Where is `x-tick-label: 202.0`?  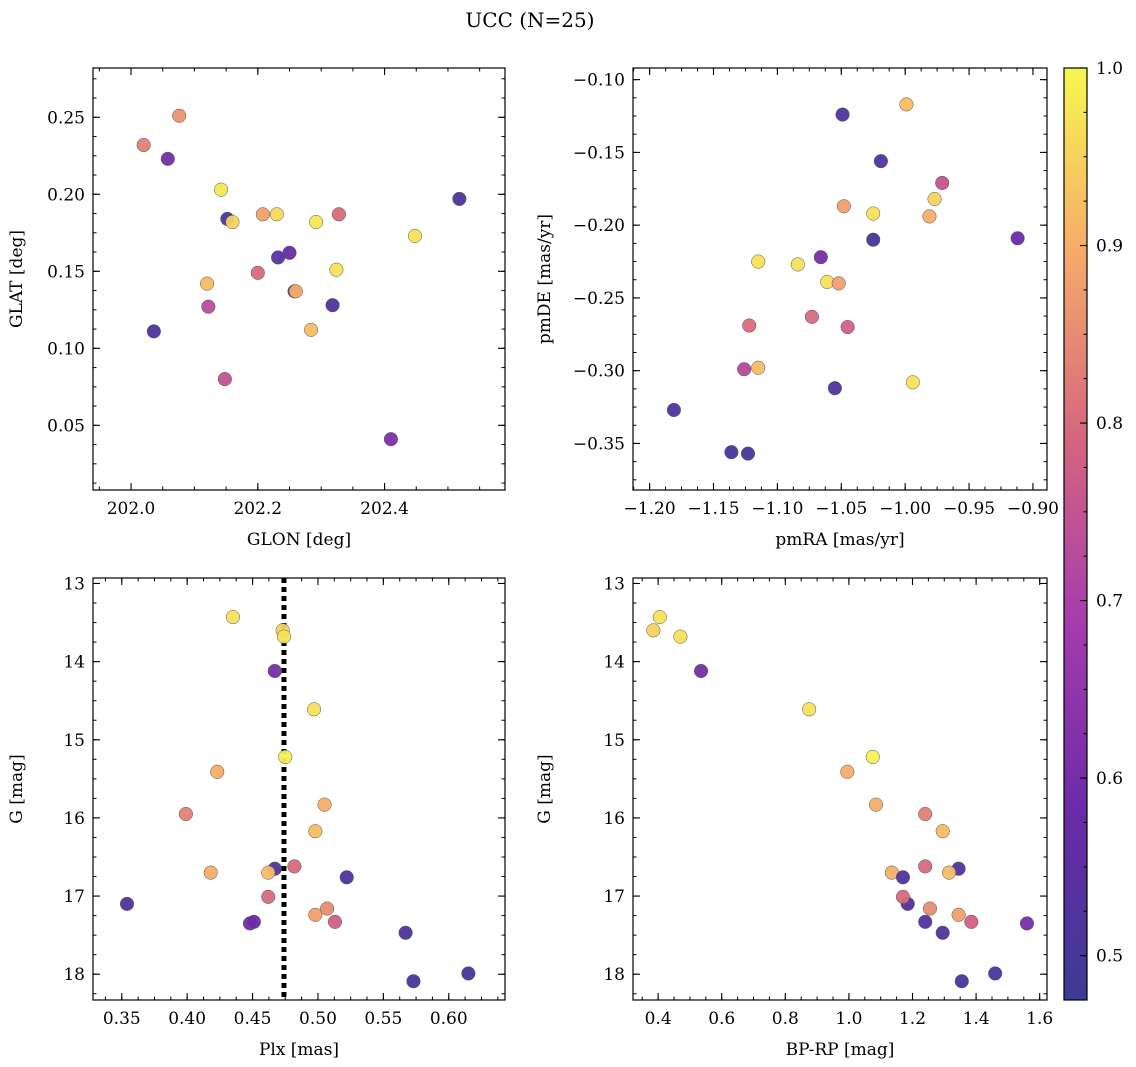 x-tick-label: 202.0 is located at coordinates (131, 509).